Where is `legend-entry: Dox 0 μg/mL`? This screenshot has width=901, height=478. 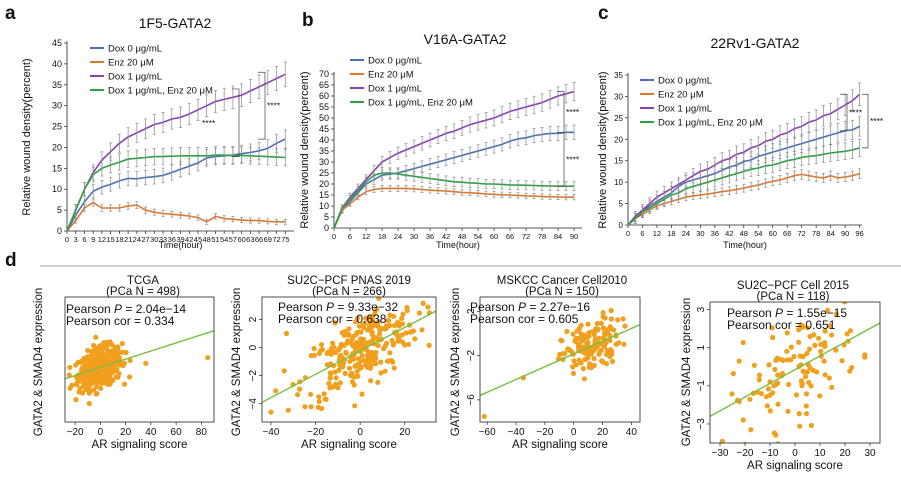
legend-entry: Dox 0 μg/mL is located at coordinates (685, 81).